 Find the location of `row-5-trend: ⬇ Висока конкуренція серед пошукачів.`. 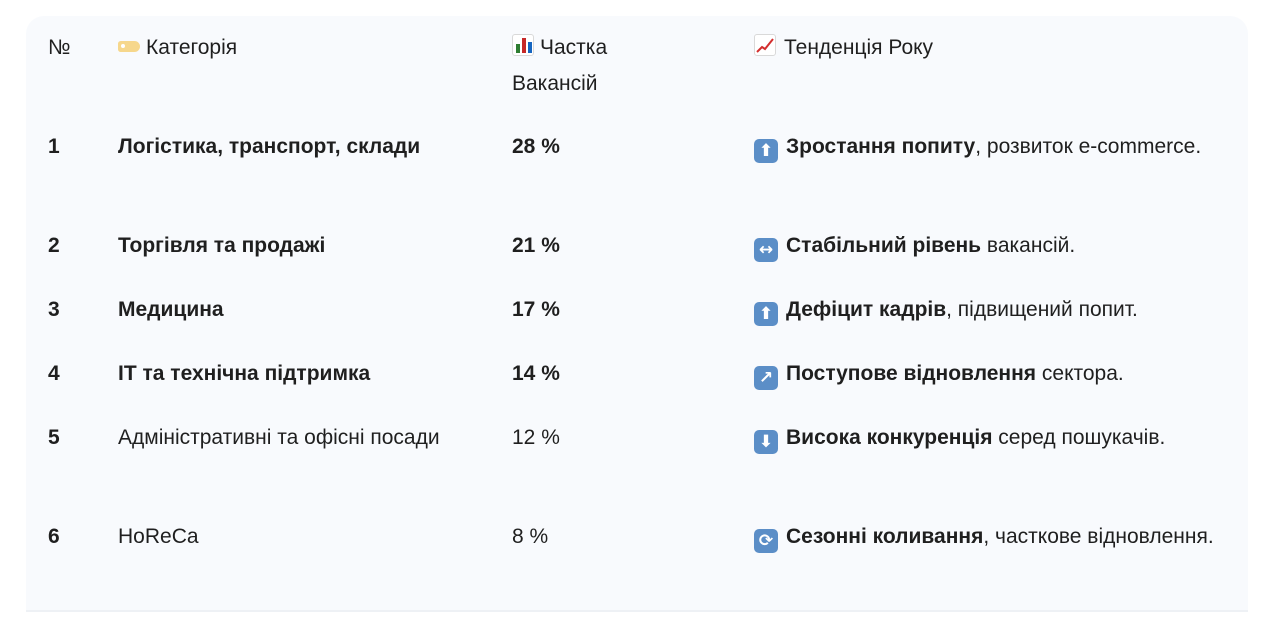

row-5-trend: ⬇ Висока конкуренція серед пошукачів. is located at coordinates (989, 438).